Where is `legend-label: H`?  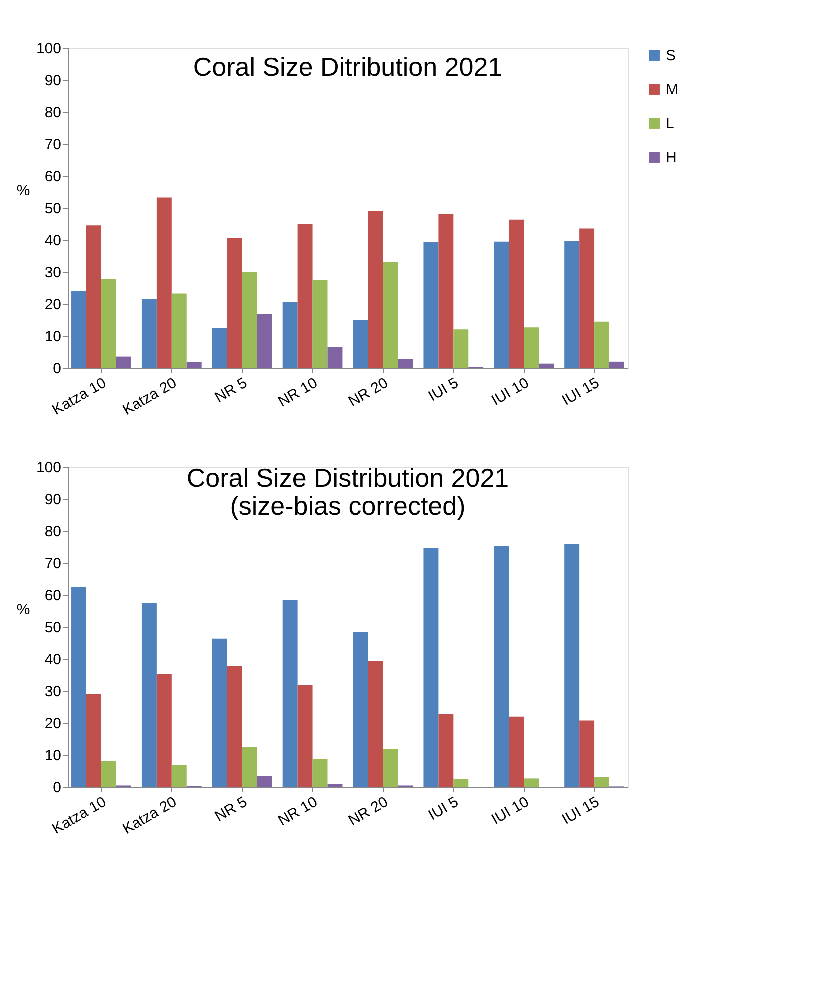 legend-label: H is located at coordinates (671, 158).